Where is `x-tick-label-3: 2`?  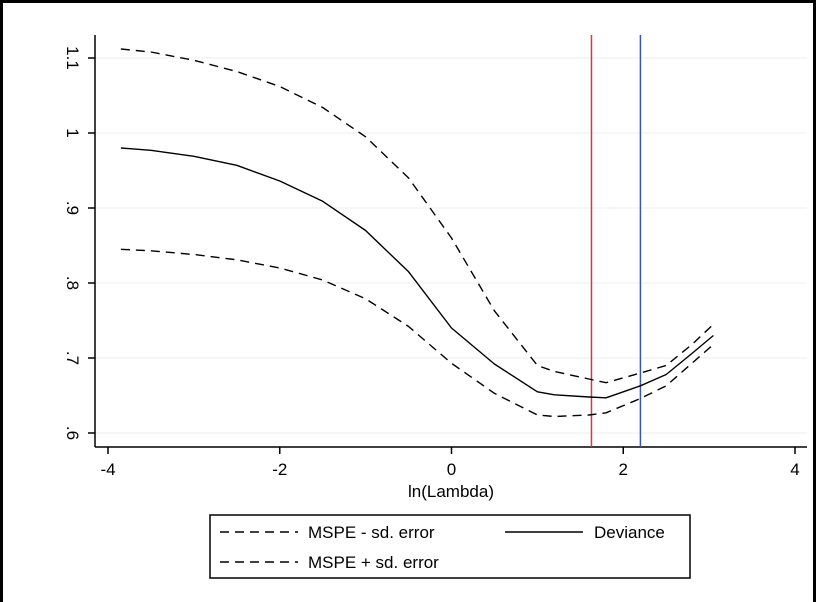 x-tick-label-3: 2 is located at coordinates (623, 469).